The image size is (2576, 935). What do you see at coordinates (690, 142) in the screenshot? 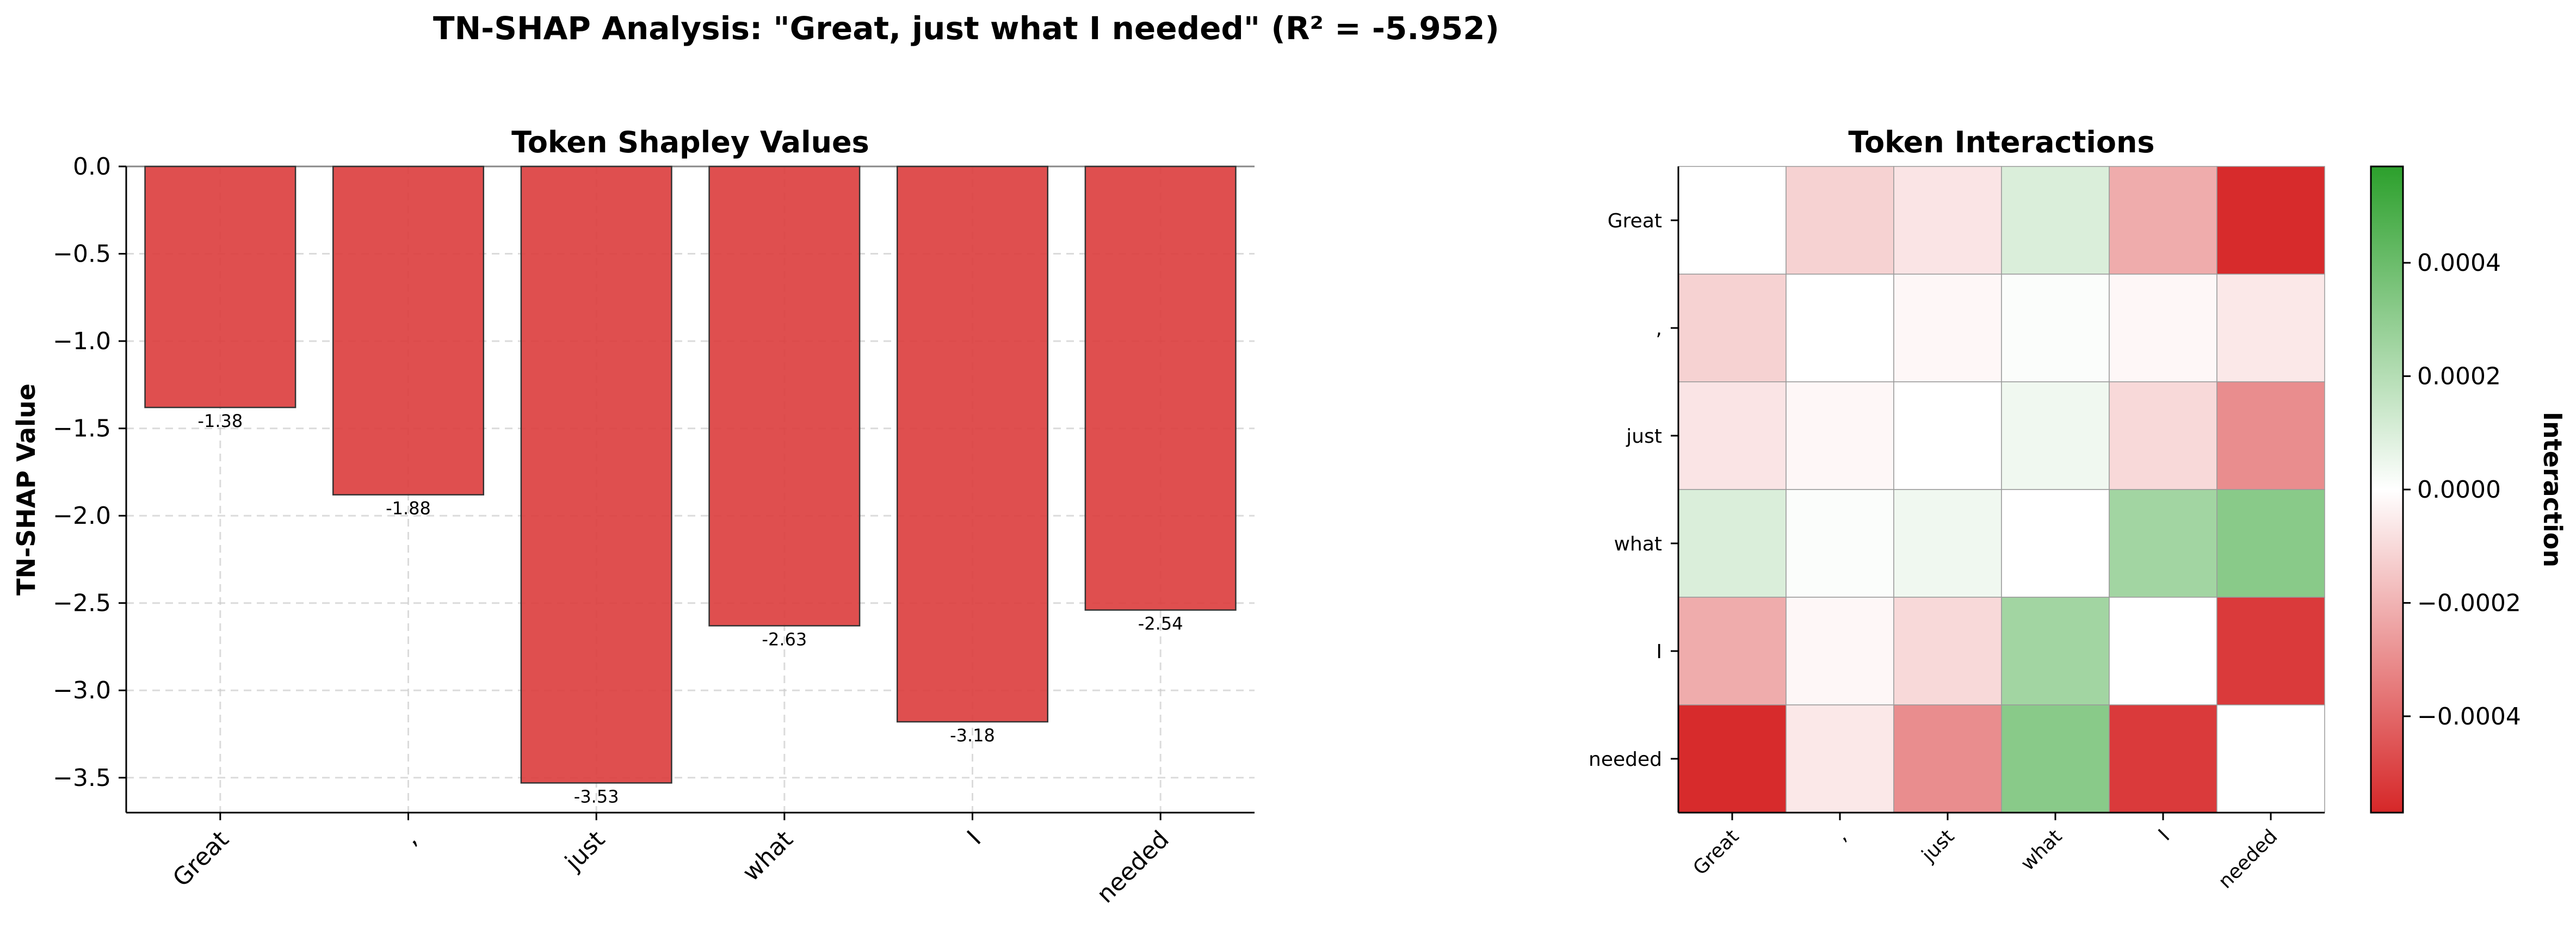
I see `bar-chart-title: Token Shapley Values` at bounding box center [690, 142].